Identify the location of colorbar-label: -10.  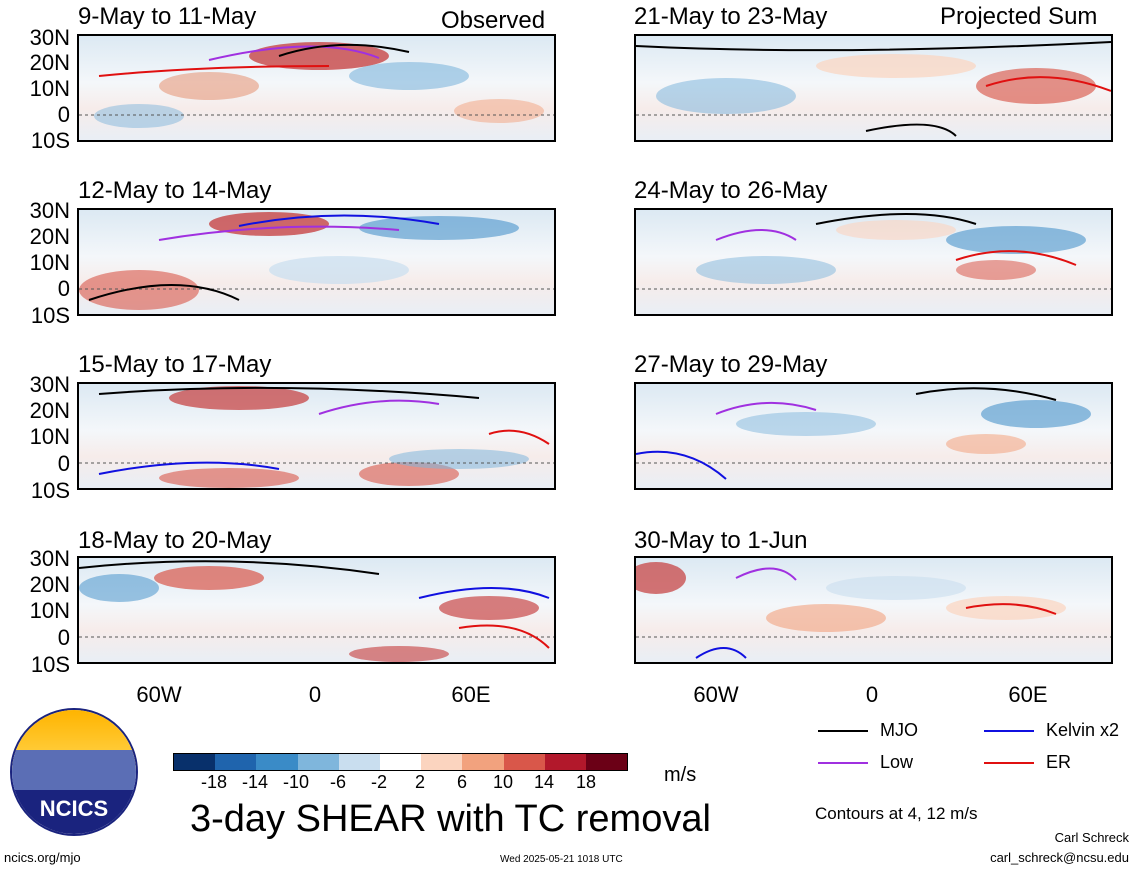
(295, 782).